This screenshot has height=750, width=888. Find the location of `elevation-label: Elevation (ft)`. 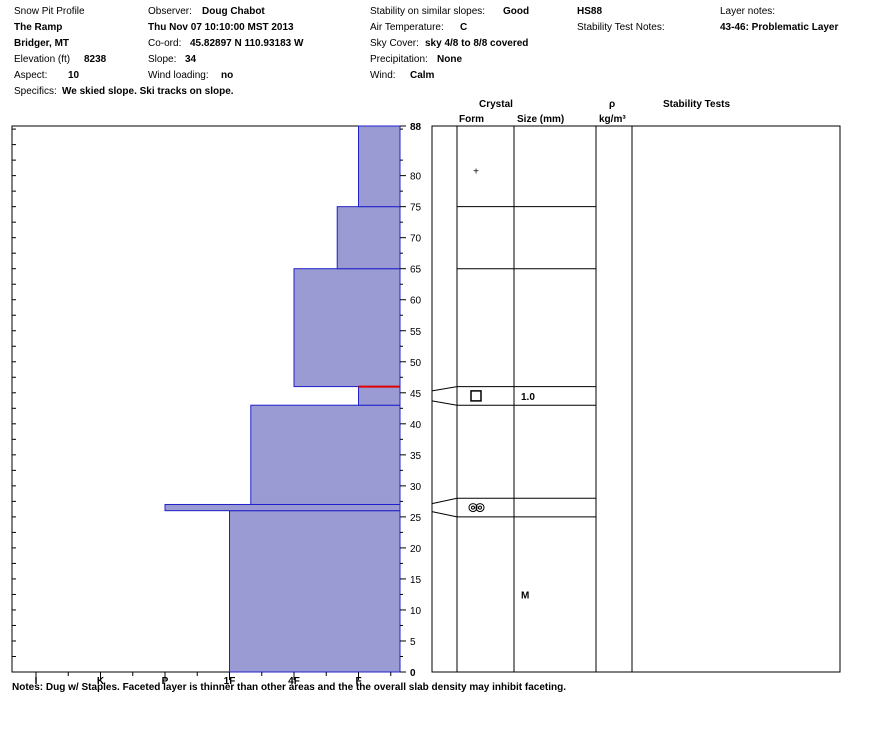

elevation-label: Elevation (ft) is located at coordinates (42, 59).